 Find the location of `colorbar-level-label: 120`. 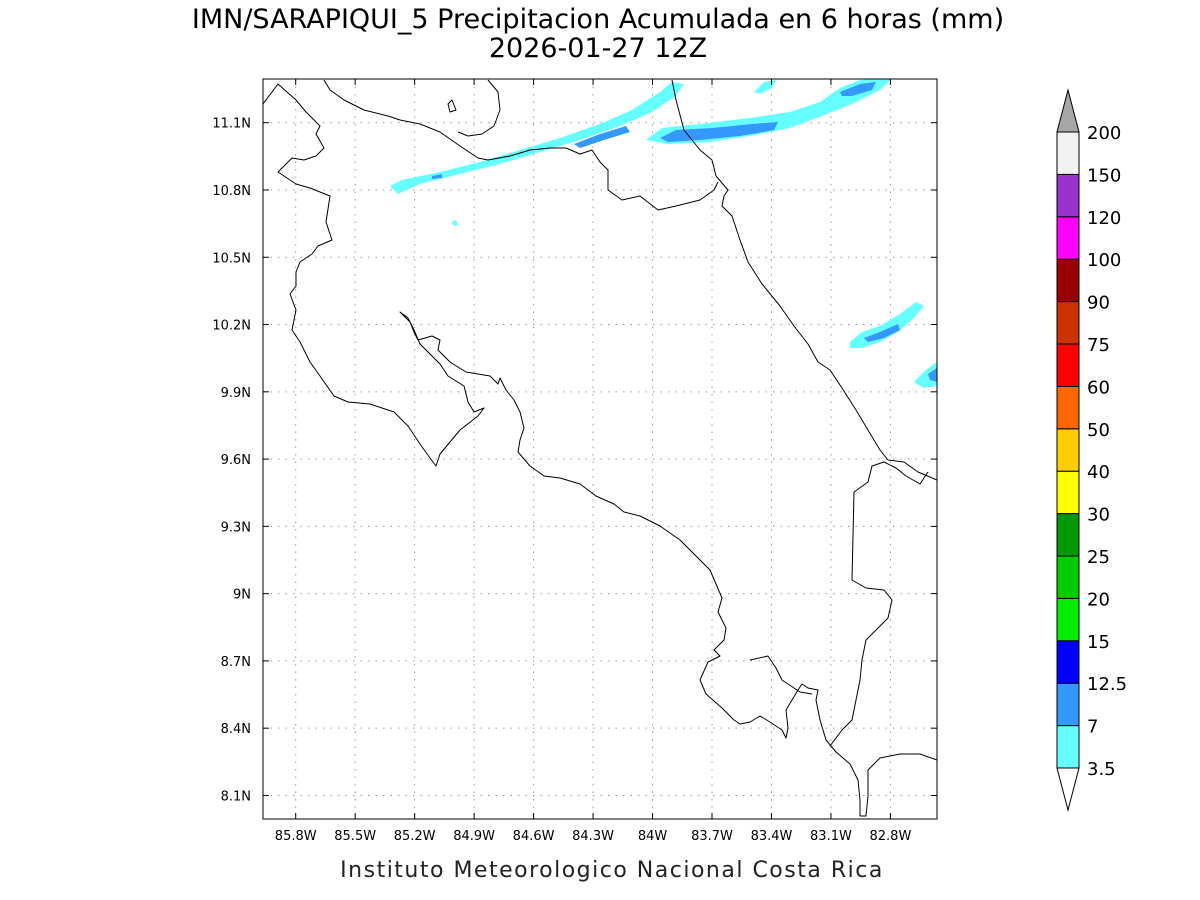

colorbar-level-label: 120 is located at coordinates (1104, 218).